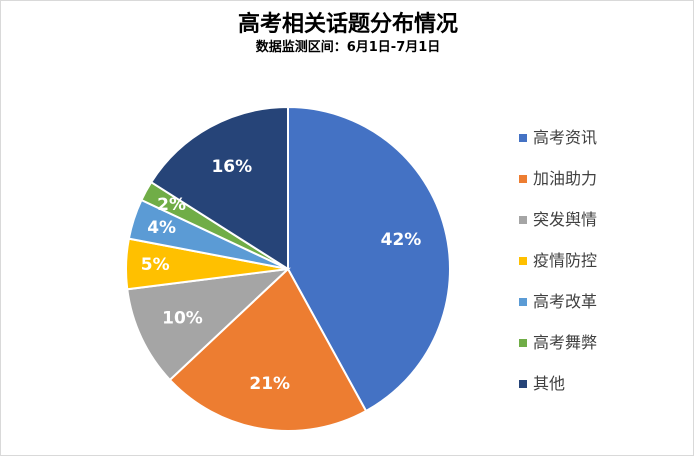  What do you see at coordinates (558, 311) in the screenshot?
I see `legend-item-5: 高考改革` at bounding box center [558, 311].